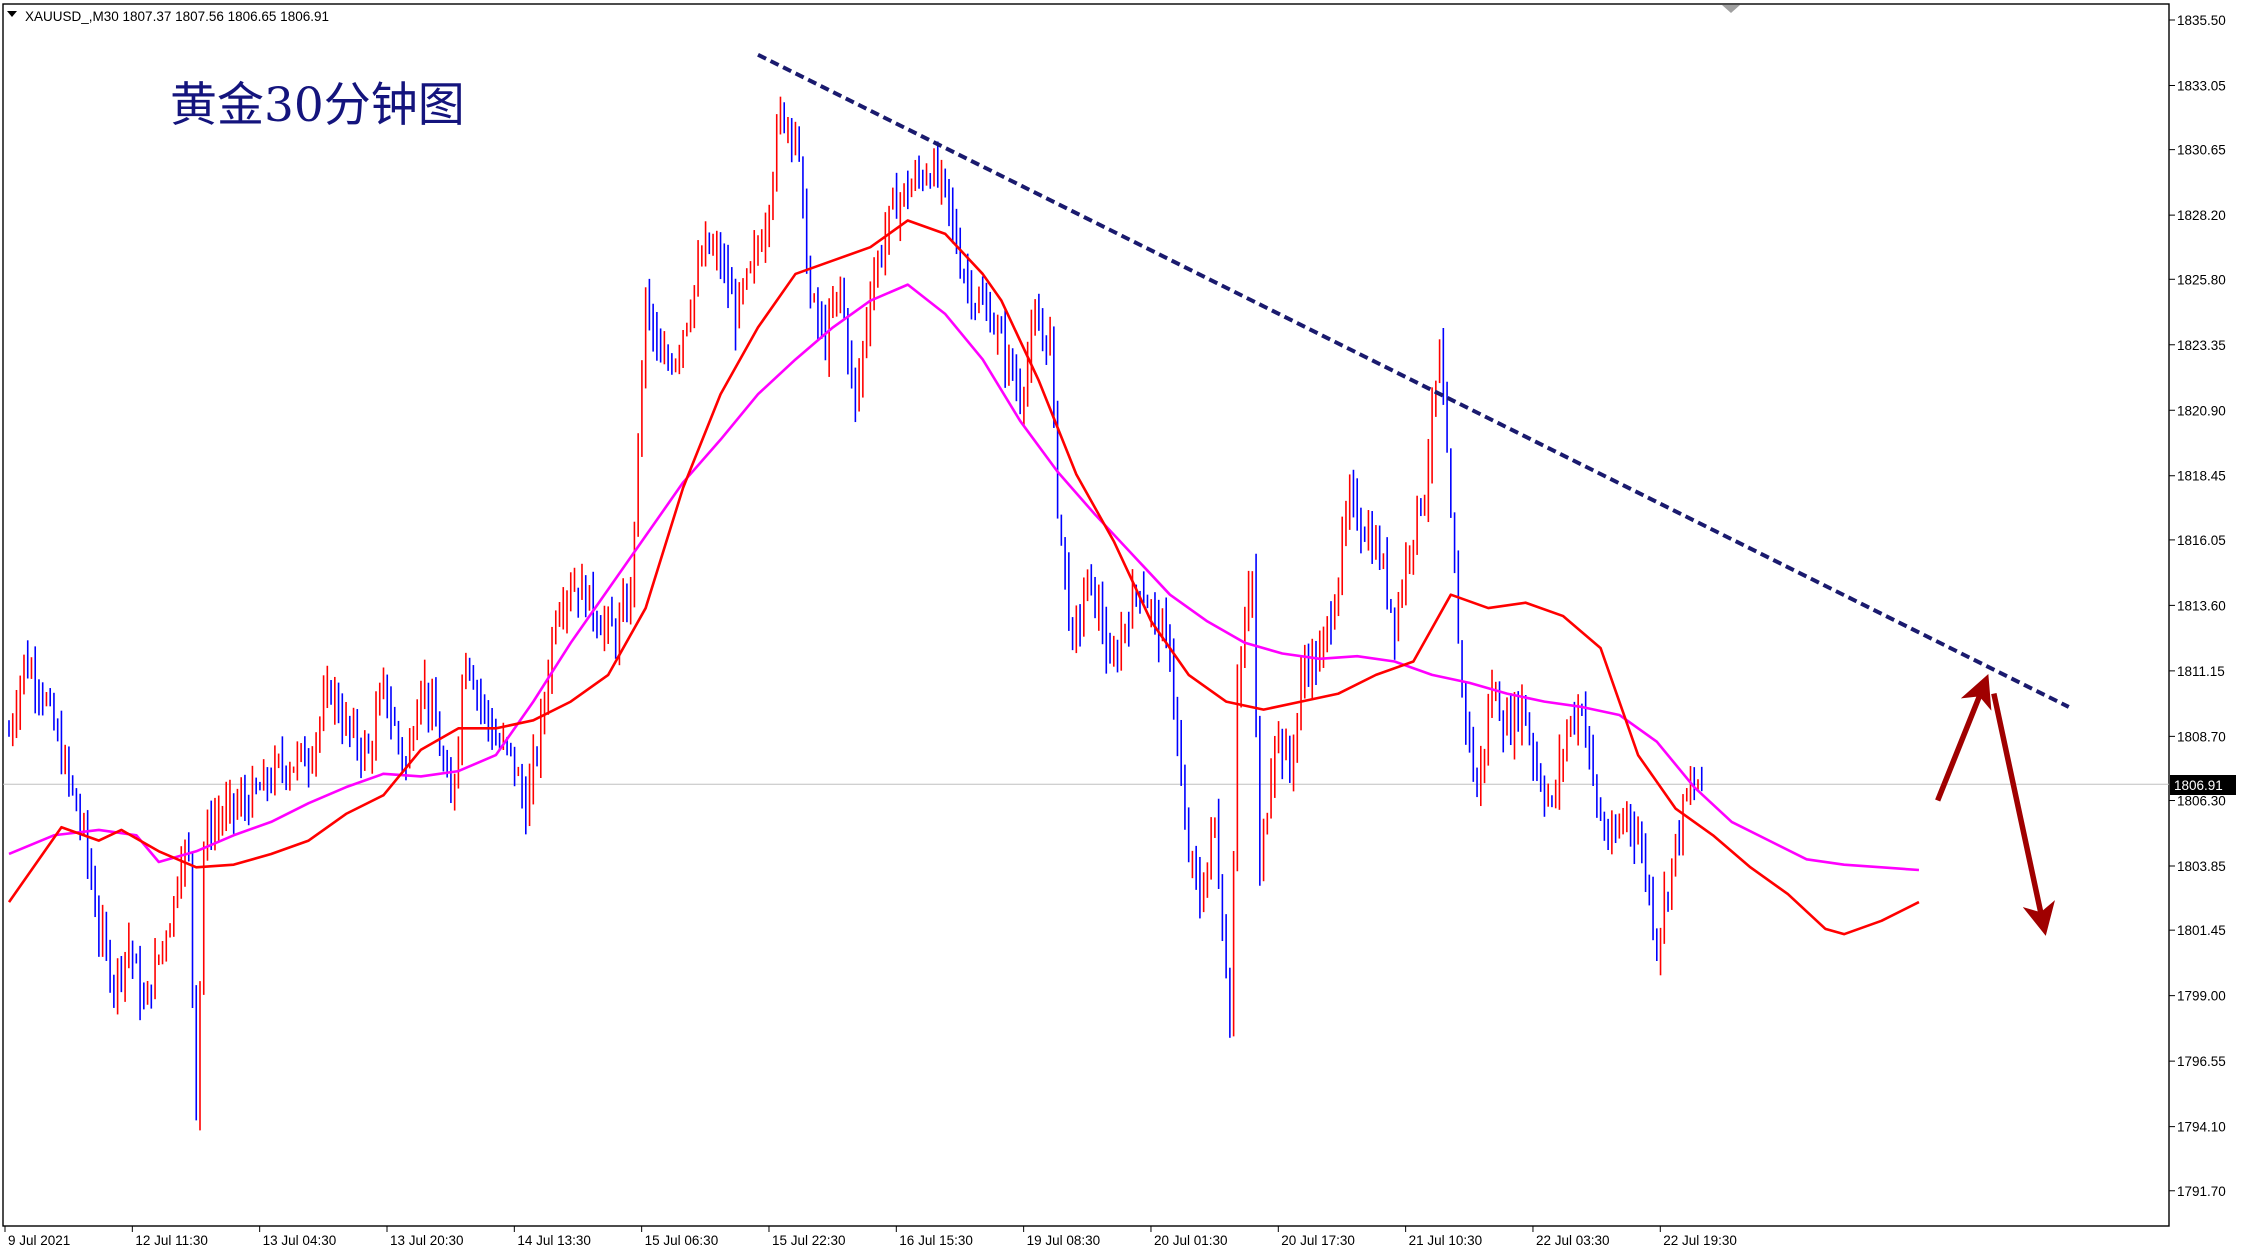 This screenshot has height=1256, width=2243. Describe the element at coordinates (2201, 671) in the screenshot. I see `price-tick-label: 1811.15` at that location.